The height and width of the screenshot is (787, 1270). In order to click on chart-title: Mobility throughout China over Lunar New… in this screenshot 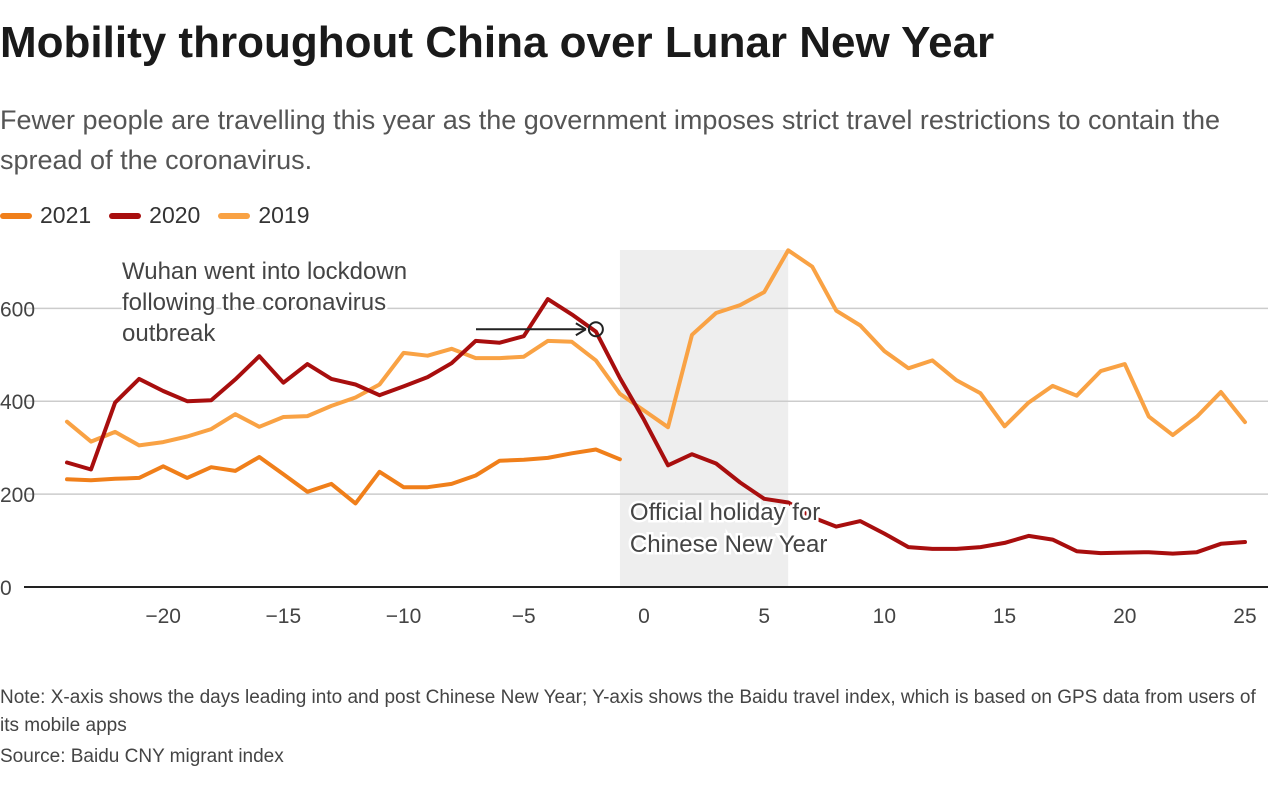, I will do `click(497, 42)`.